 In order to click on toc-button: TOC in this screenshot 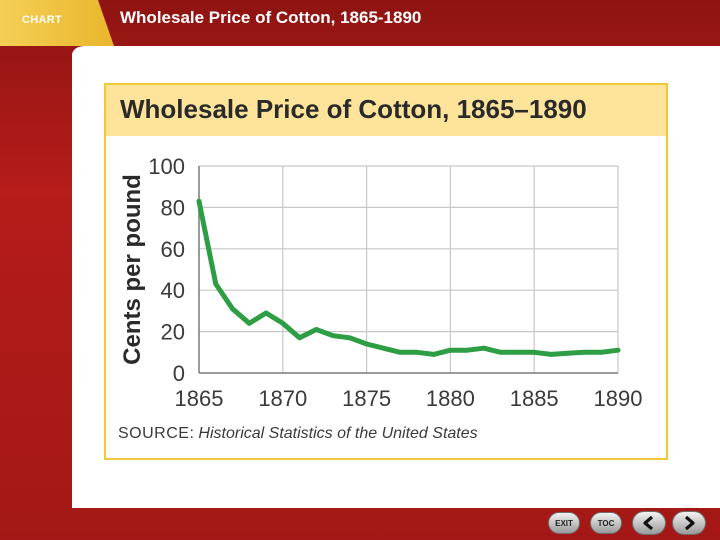, I will do `click(606, 523)`.